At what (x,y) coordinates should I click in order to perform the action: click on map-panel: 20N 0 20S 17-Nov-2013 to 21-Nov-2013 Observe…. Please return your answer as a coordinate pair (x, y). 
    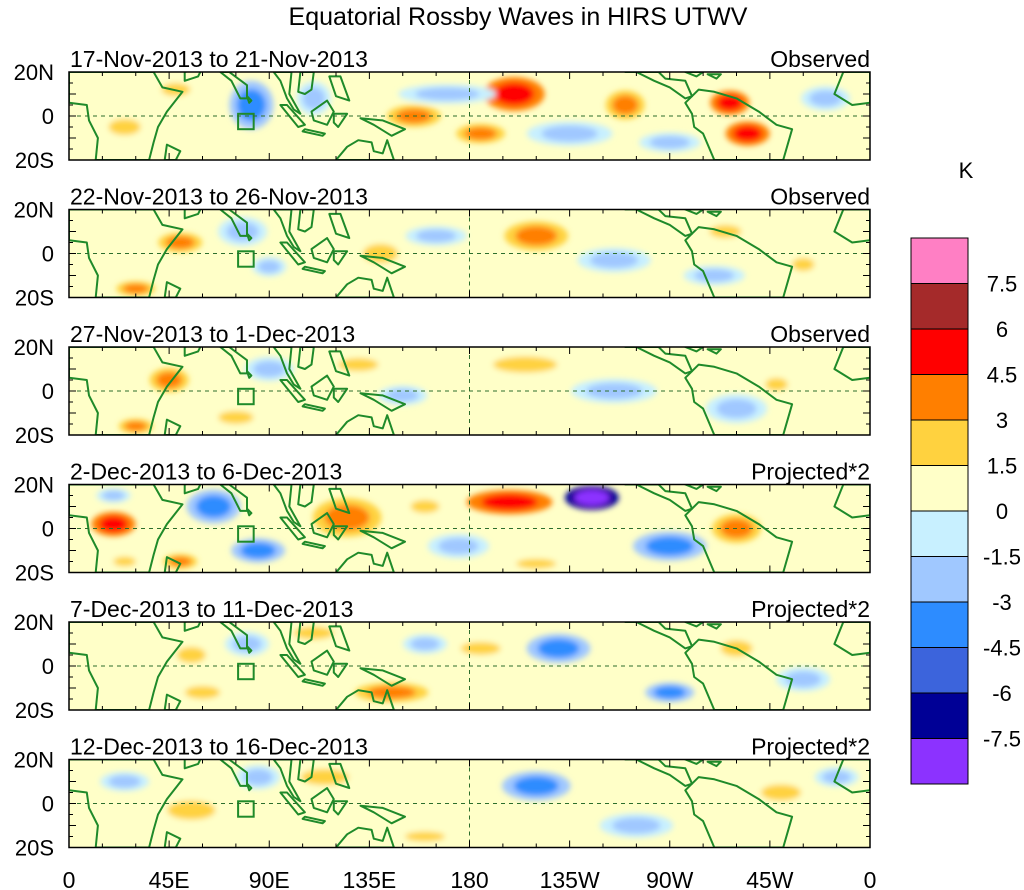
    Looking at the image, I should click on (442, 109).